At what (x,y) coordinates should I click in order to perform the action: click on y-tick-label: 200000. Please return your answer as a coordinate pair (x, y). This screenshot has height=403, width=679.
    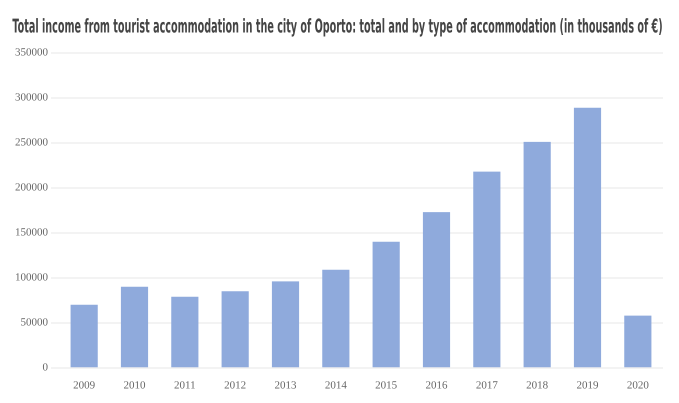
    Looking at the image, I should click on (31, 188).